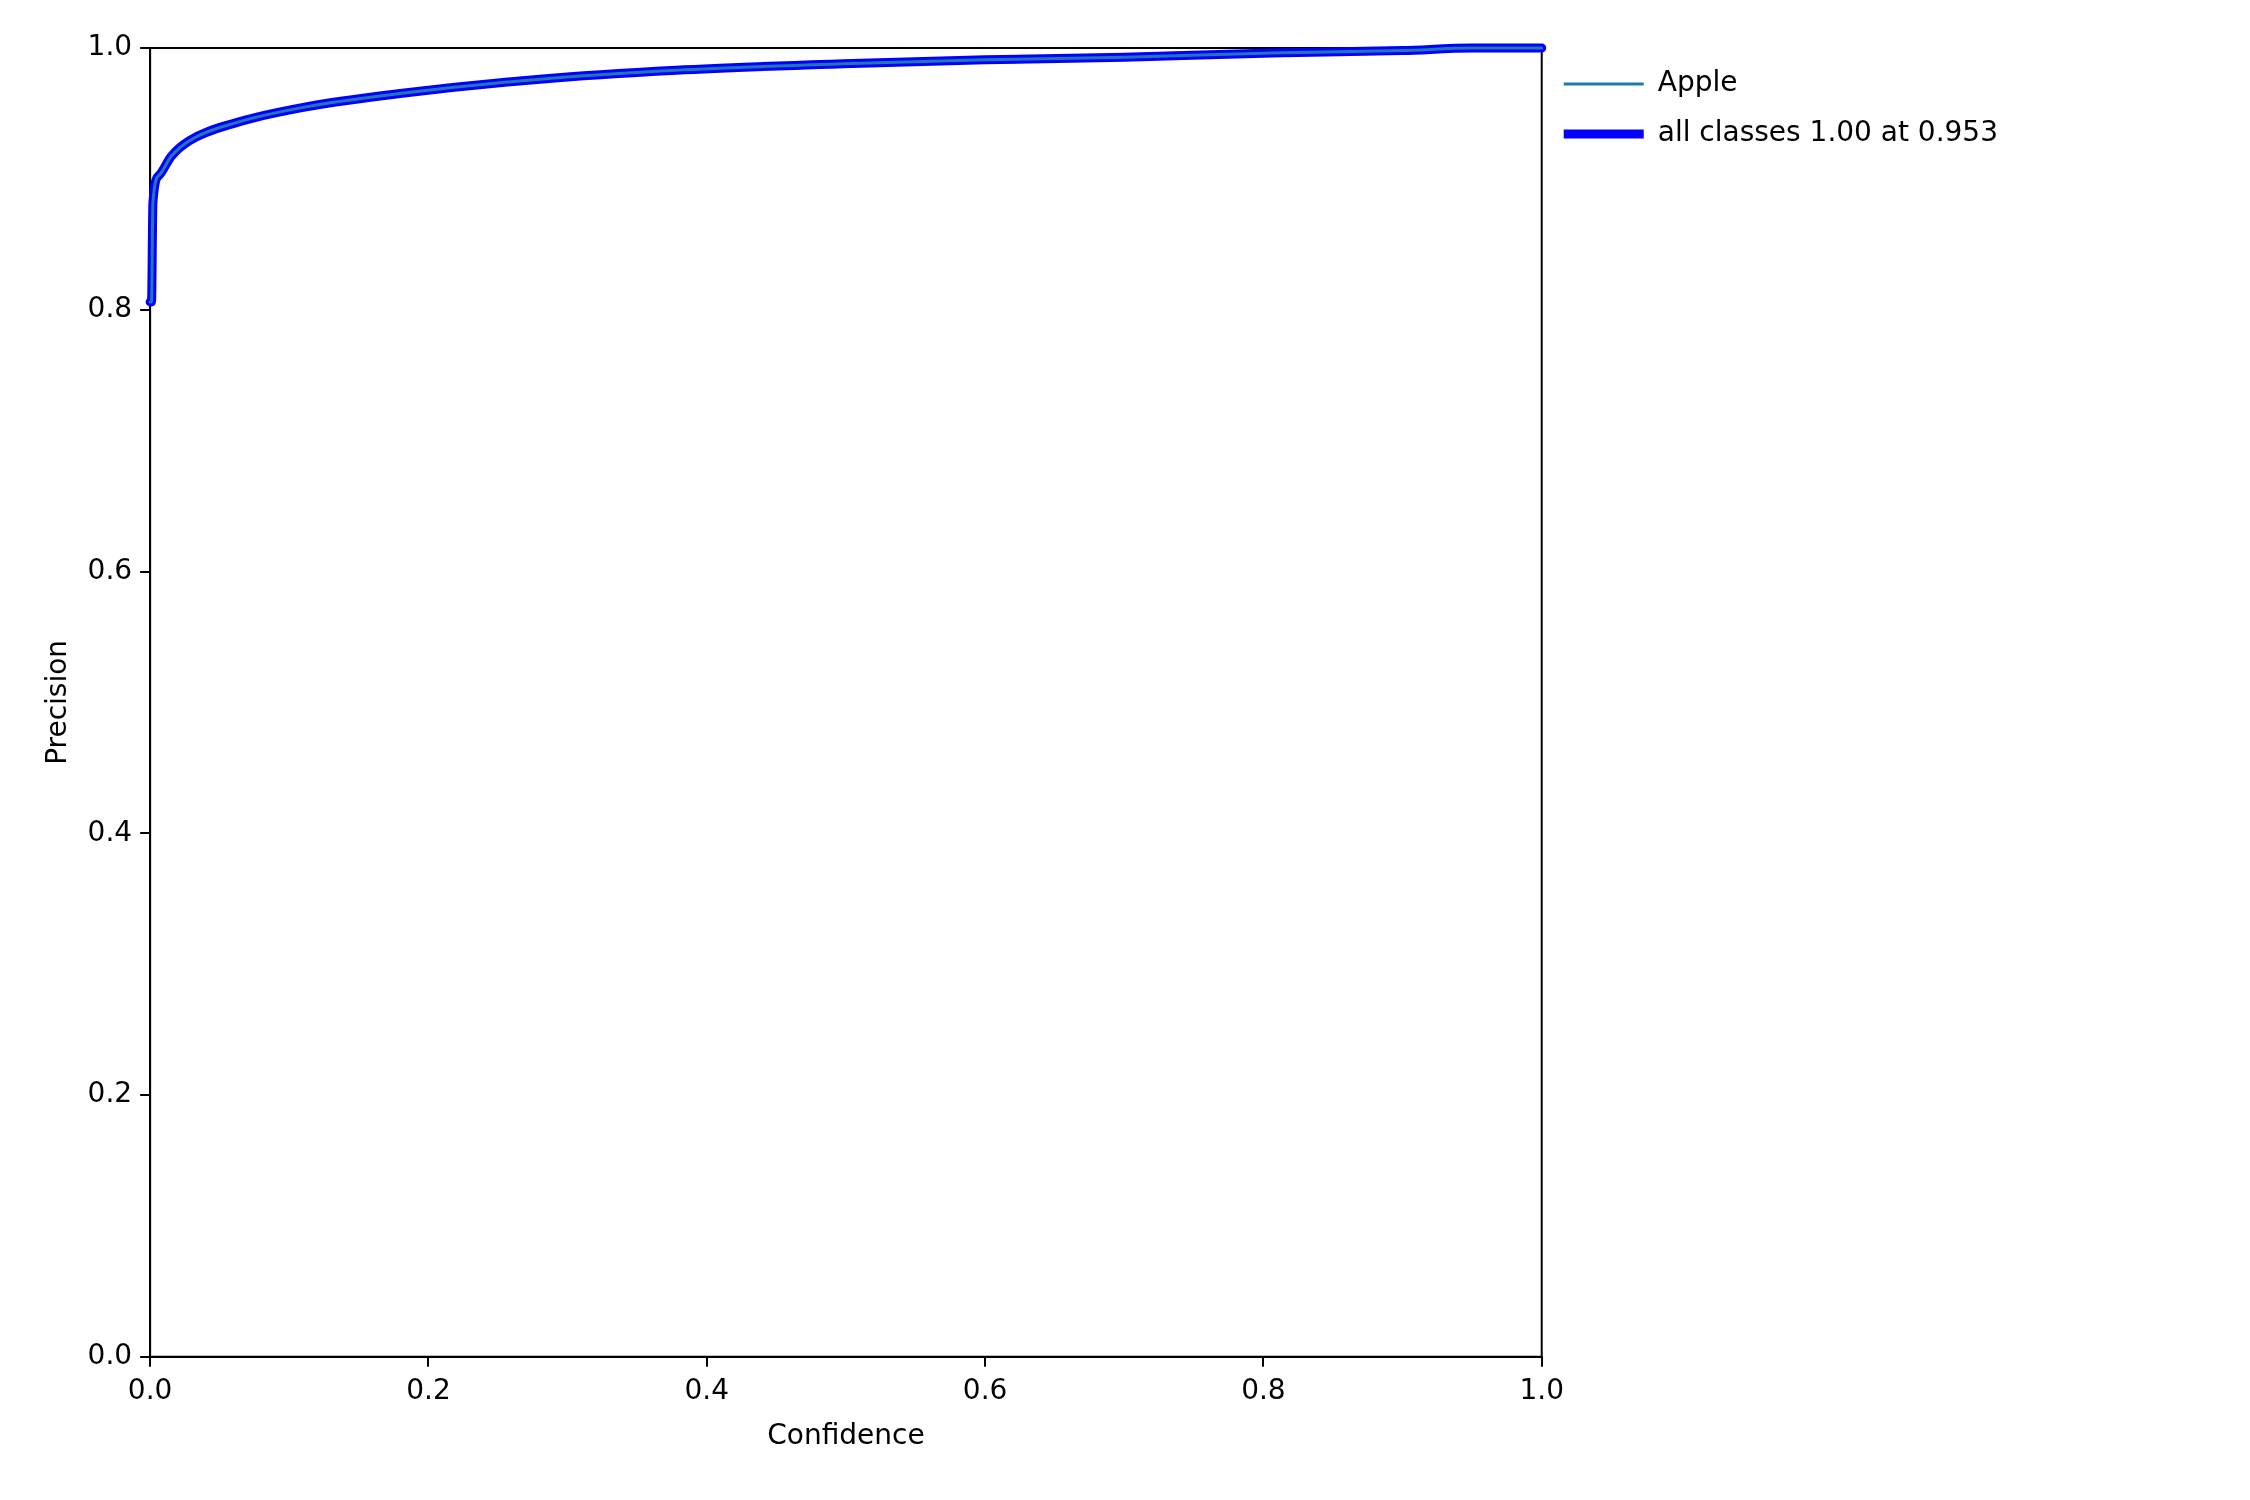 The image size is (2250, 1500). What do you see at coordinates (110, 831) in the screenshot?
I see `y-tick-label: 0.4` at bounding box center [110, 831].